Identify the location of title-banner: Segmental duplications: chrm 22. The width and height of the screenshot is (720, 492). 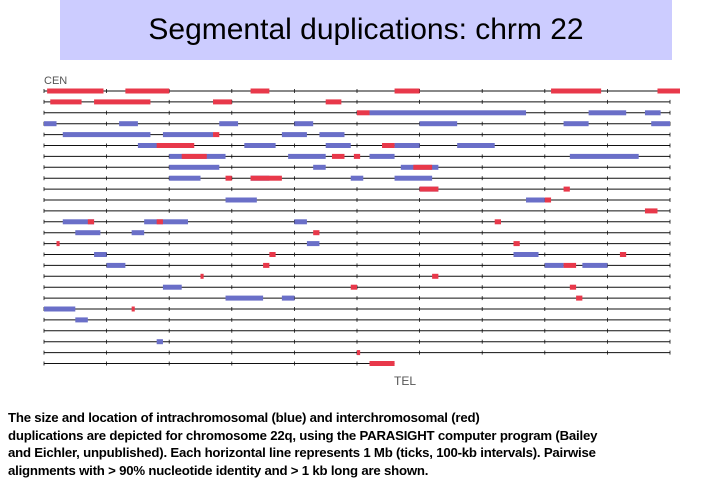
(366, 30).